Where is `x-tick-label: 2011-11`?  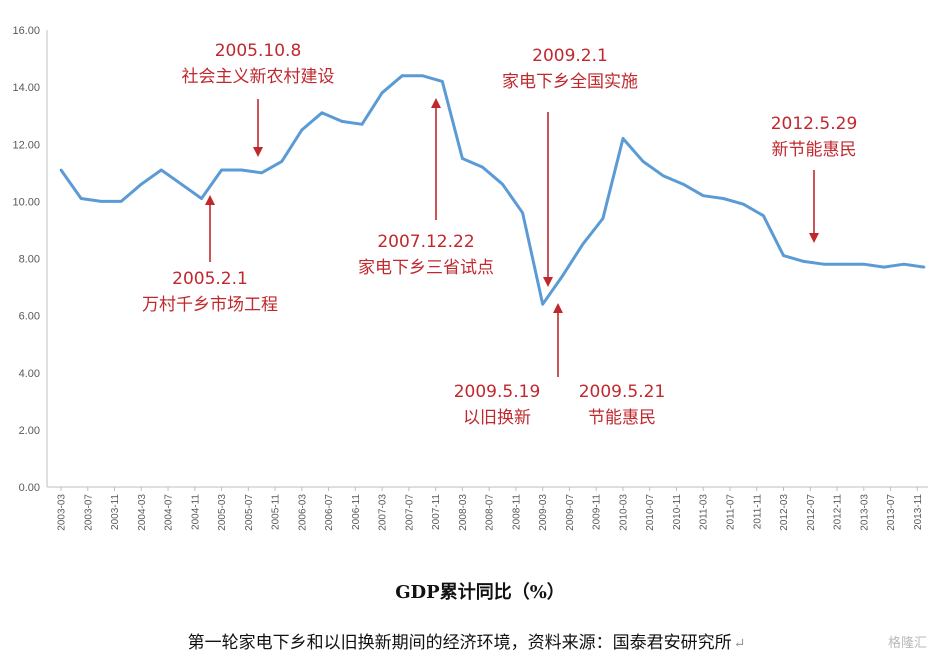 x-tick-label: 2011-11 is located at coordinates (757, 512).